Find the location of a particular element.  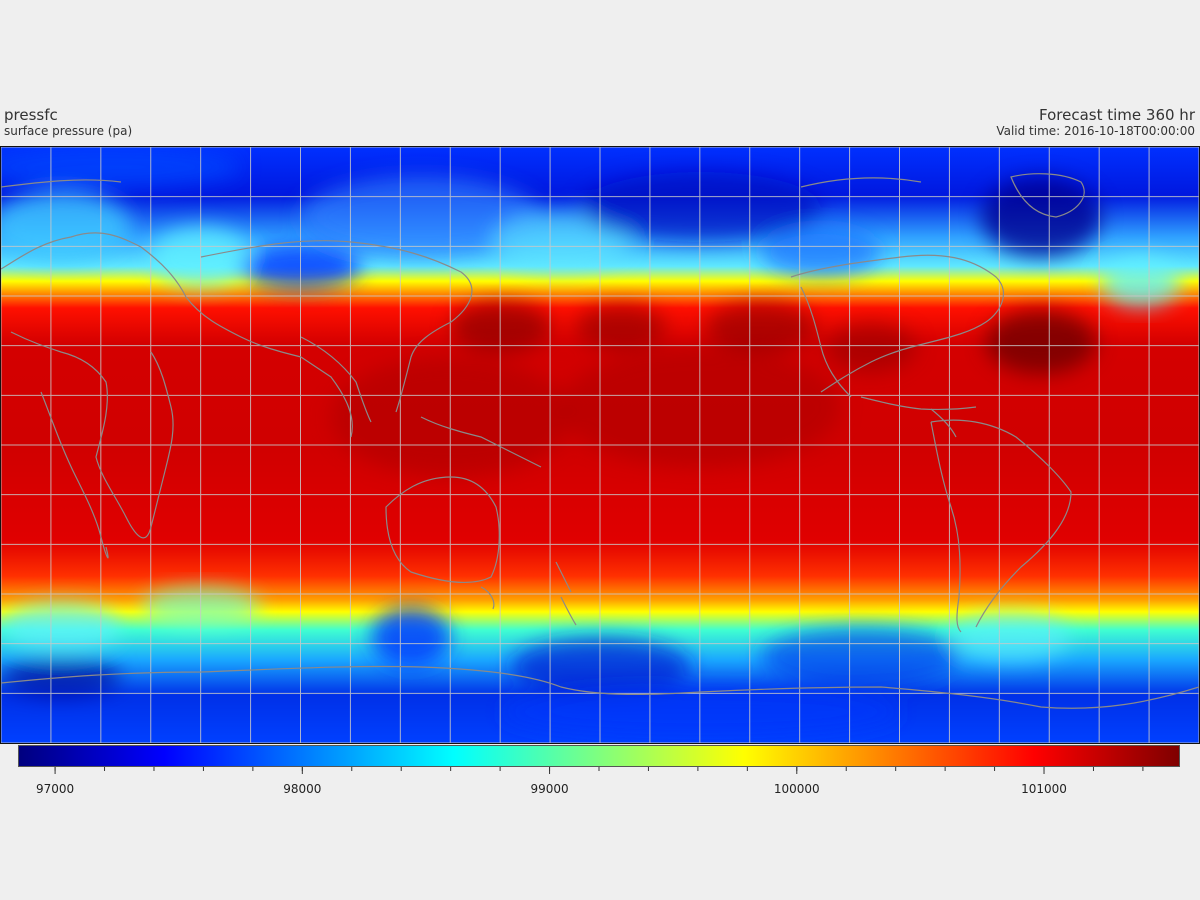

colorbar-tick-label: 101000 is located at coordinates (1044, 789).